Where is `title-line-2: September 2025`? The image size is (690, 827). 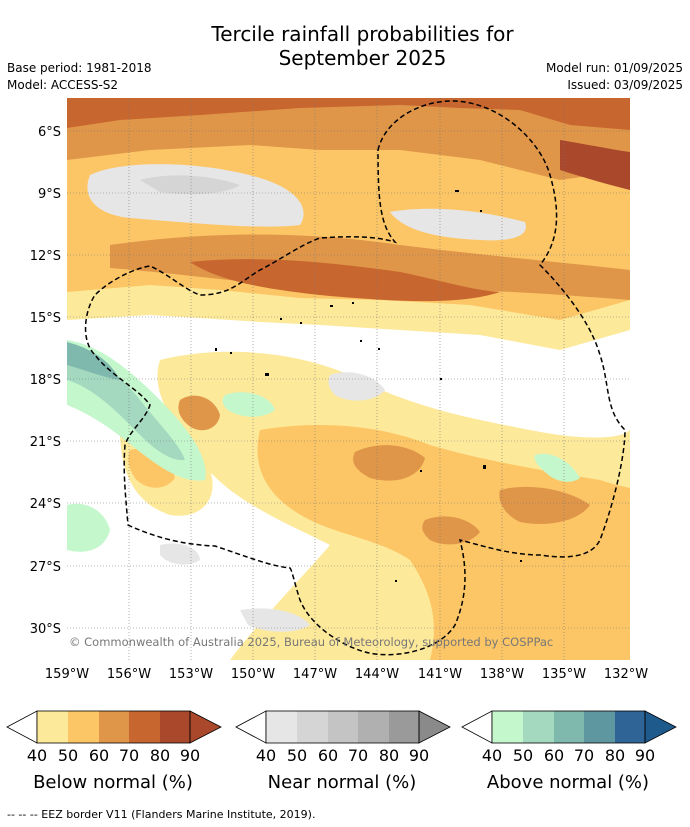
title-line-2: September 2025 is located at coordinates (362, 58).